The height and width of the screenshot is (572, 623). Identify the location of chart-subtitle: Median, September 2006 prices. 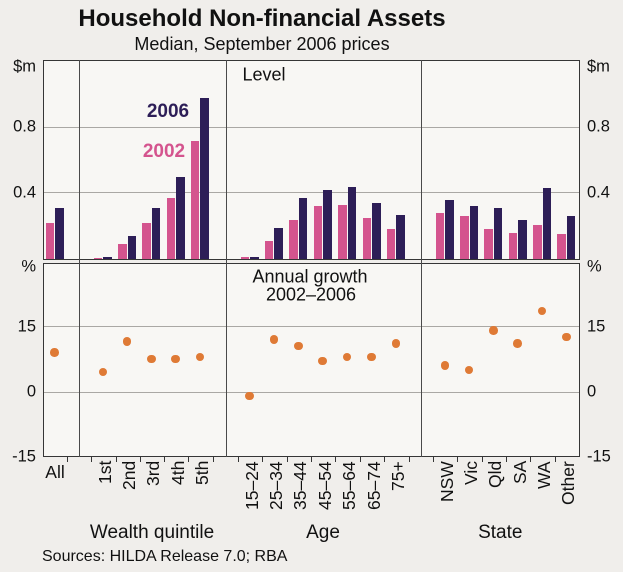
(262, 44).